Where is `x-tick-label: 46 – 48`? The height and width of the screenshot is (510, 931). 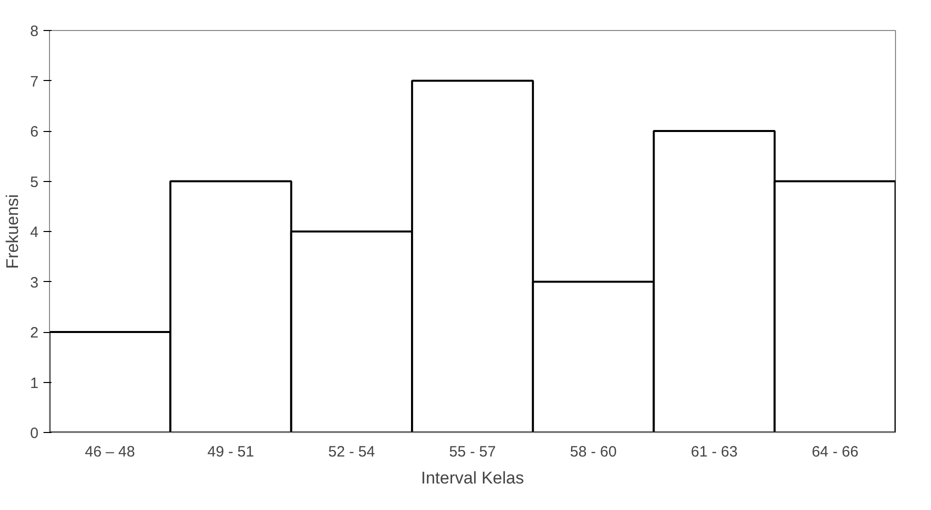 x-tick-label: 46 – 48 is located at coordinates (109, 452).